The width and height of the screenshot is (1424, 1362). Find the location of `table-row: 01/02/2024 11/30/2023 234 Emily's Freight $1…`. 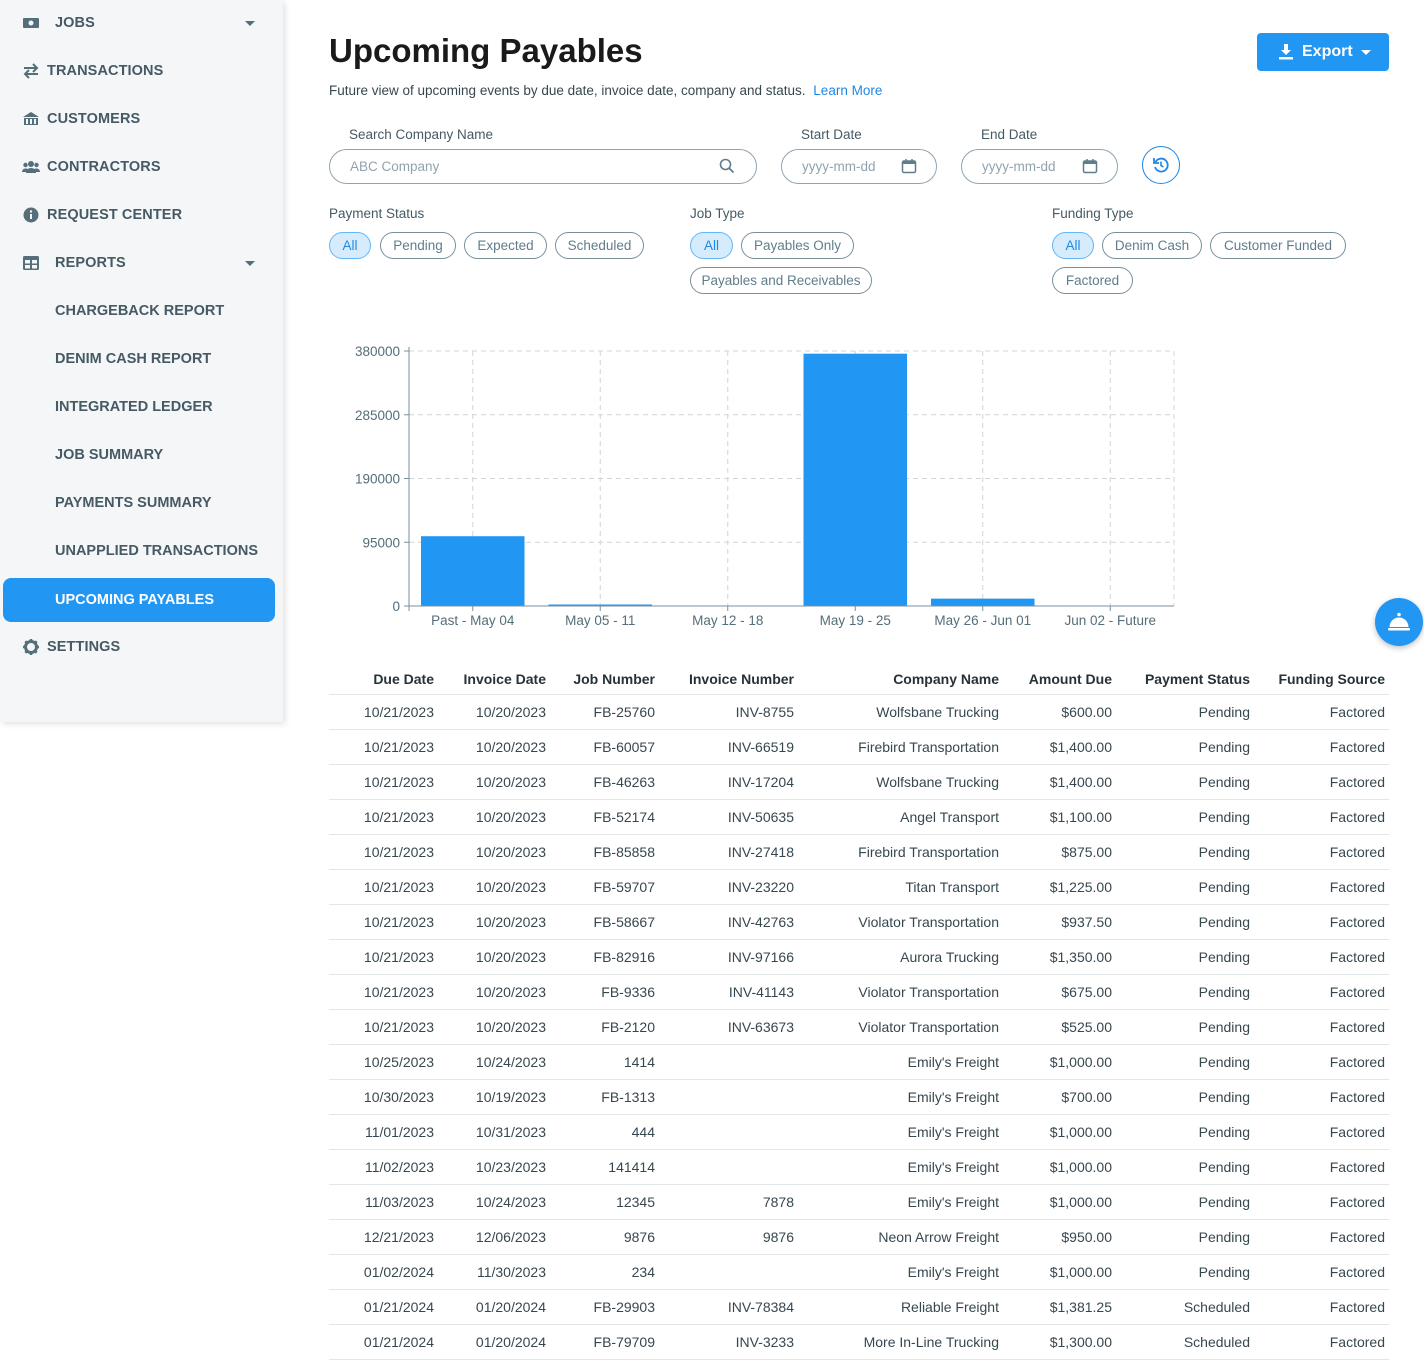

table-row: 01/02/2024 11/30/2023 234 Emily's Freight $1… is located at coordinates (859, 1272).